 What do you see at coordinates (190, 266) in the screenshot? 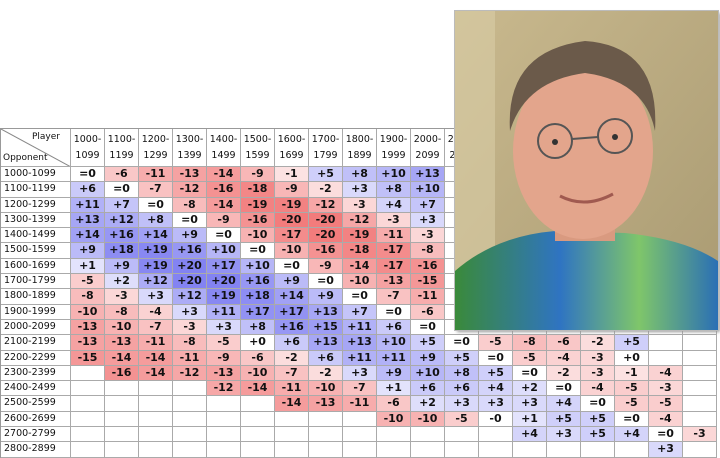
I see `cell-value: +20` at bounding box center [190, 266].